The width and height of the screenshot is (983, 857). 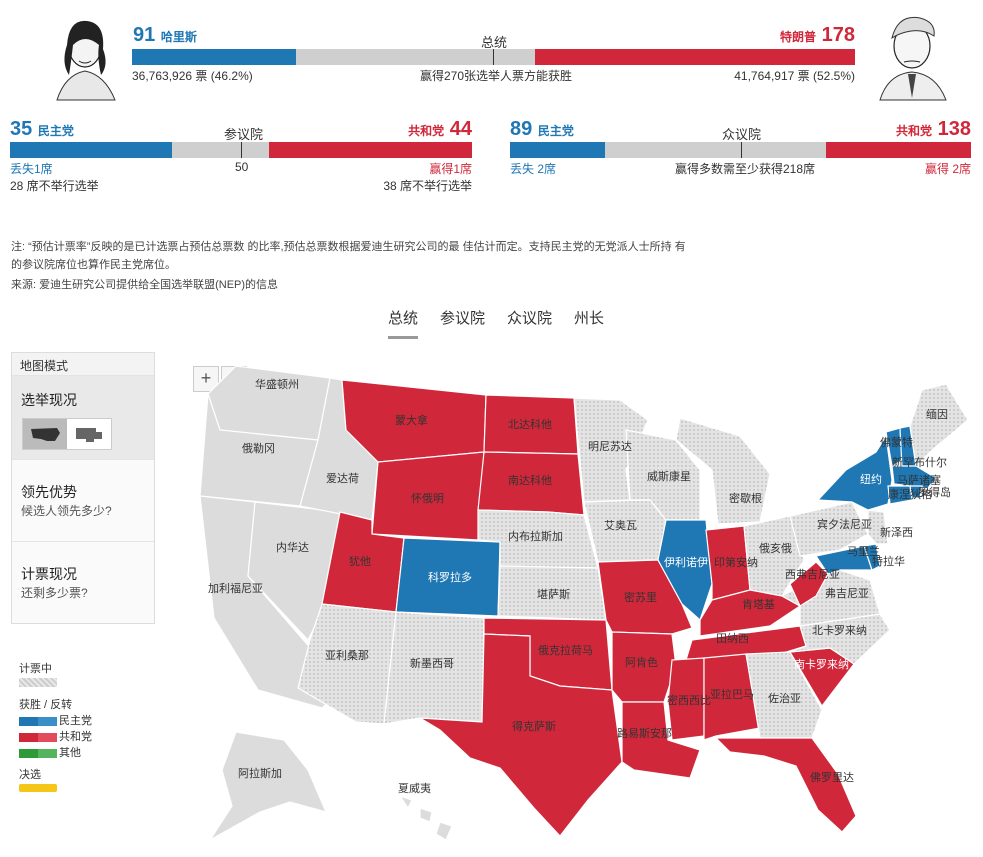 I want to click on map-mode-panel: 地图模式 选举现况 领先优势 候选人领先多少? 计票现况 还剩多少票?, so click(x=83, y=488).